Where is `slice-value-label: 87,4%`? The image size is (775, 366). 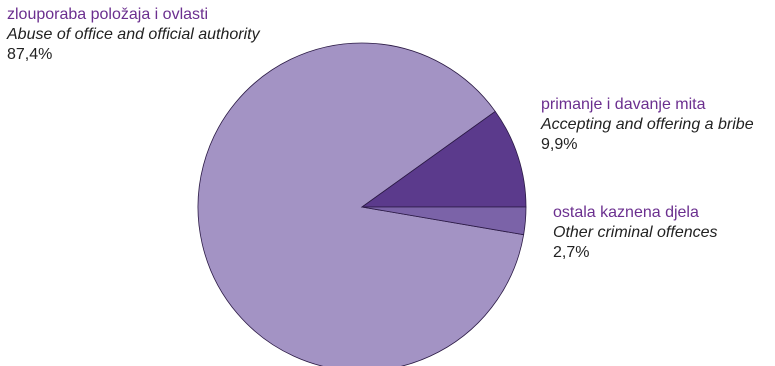 slice-value-label: 87,4% is located at coordinates (30, 54).